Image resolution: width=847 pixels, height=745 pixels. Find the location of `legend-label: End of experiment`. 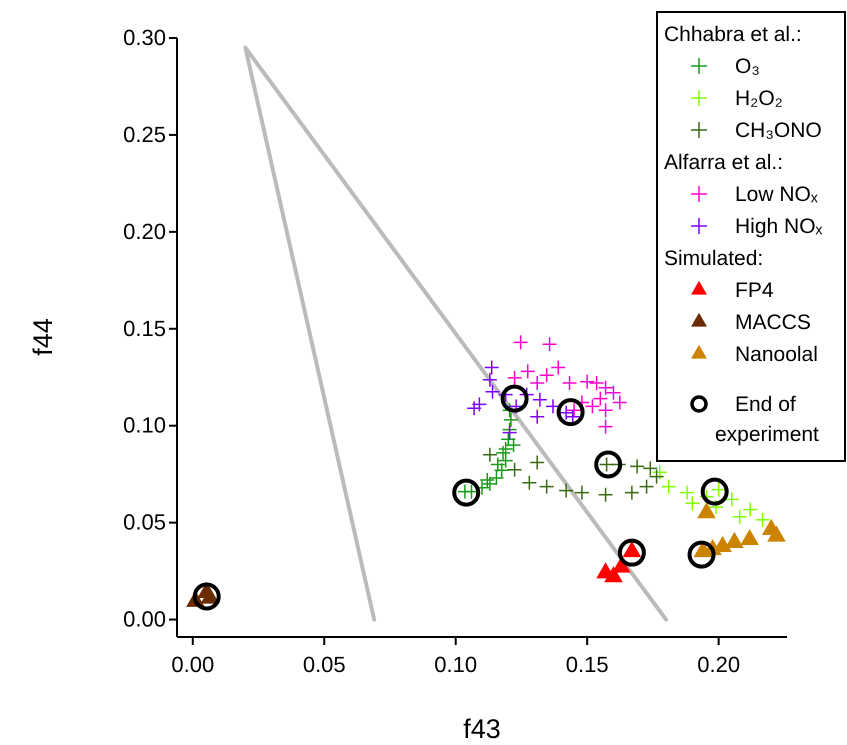

legend-label: End of experiment is located at coordinates (767, 419).